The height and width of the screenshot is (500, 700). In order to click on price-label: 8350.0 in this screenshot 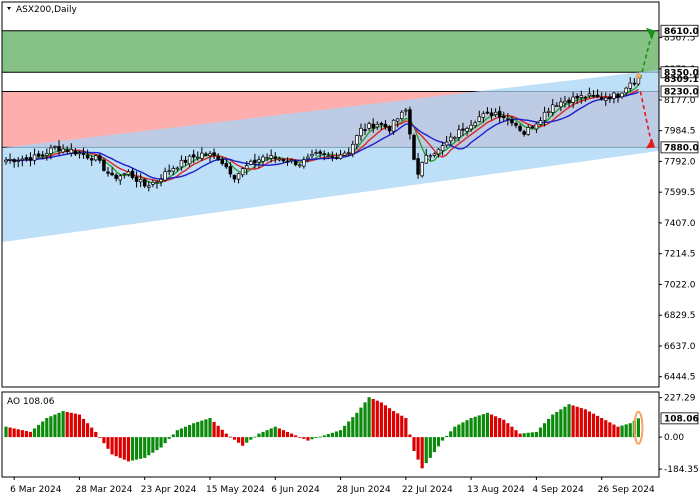, I will do `click(681, 73)`.